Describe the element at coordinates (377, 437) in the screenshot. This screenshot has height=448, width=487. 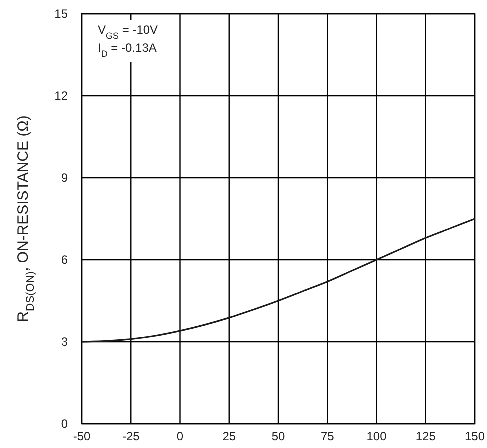
I see `x-tick-label: 100` at that location.